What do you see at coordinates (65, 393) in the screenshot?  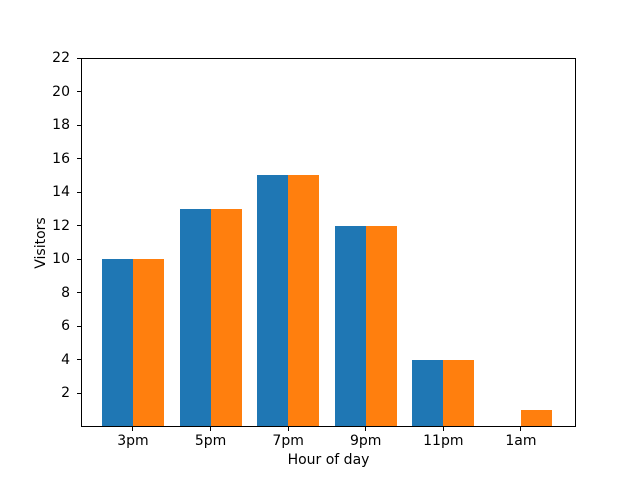 I see `y-tick-label: 2` at bounding box center [65, 393].